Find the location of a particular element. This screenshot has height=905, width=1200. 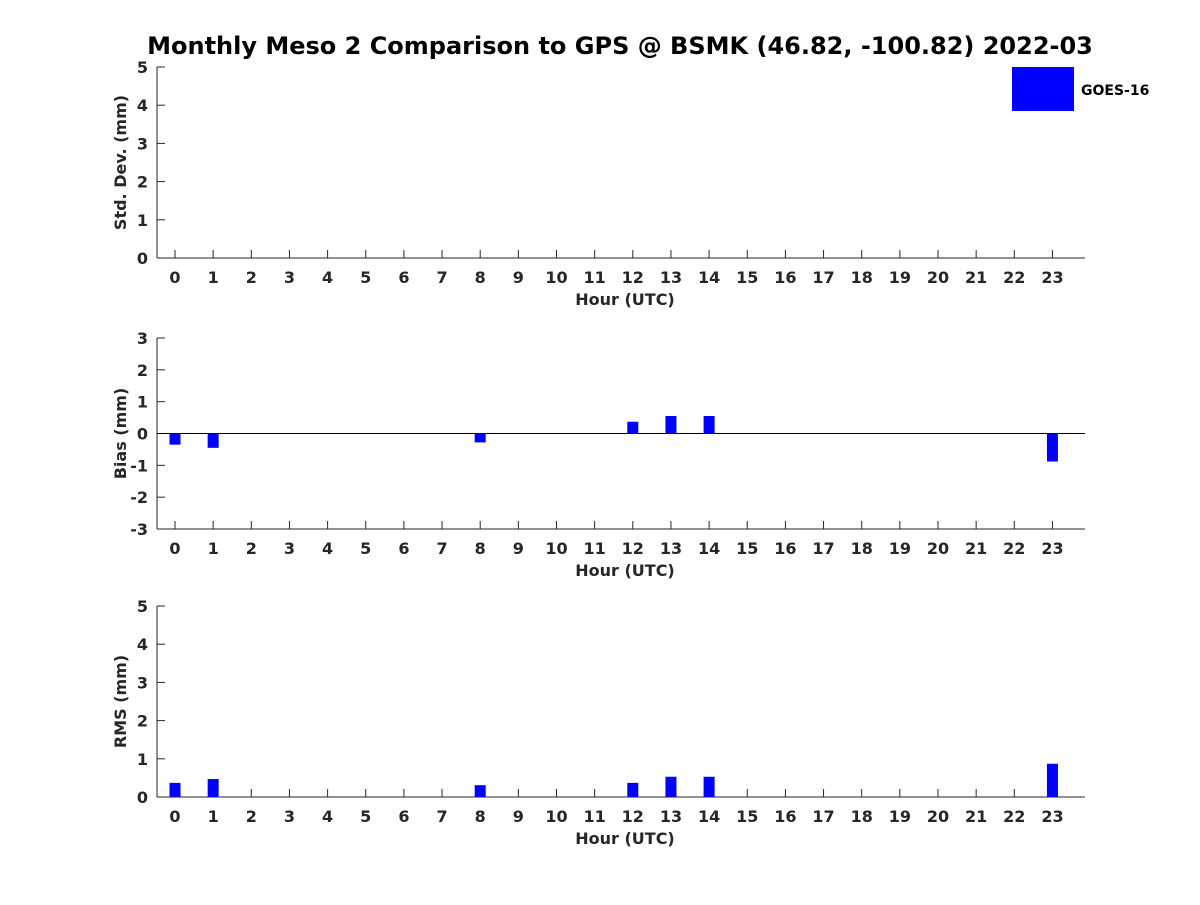

legend-label-goes-16: GOES-16 is located at coordinates (1115, 91).